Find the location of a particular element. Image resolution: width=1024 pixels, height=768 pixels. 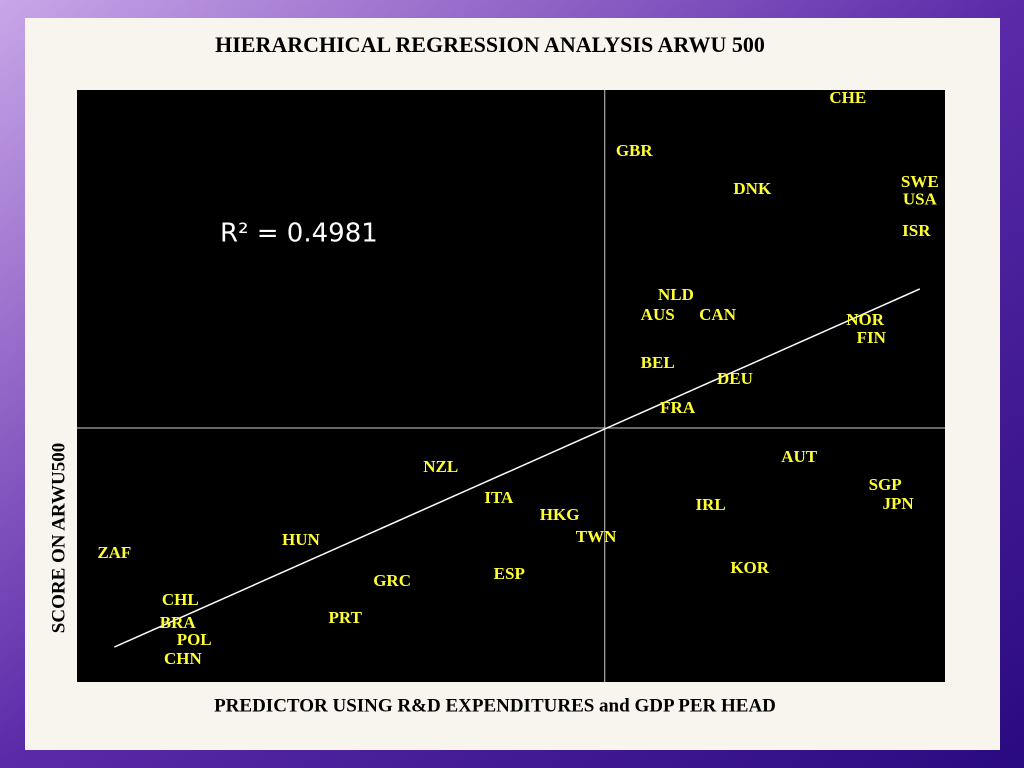

point-label: GRC is located at coordinates (392, 580).